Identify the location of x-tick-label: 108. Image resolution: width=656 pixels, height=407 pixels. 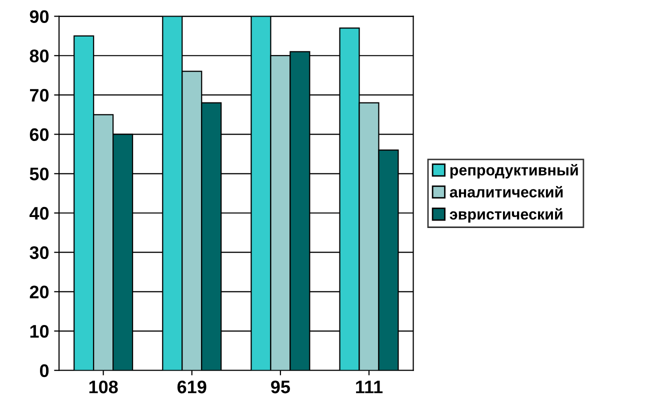
(103, 387).